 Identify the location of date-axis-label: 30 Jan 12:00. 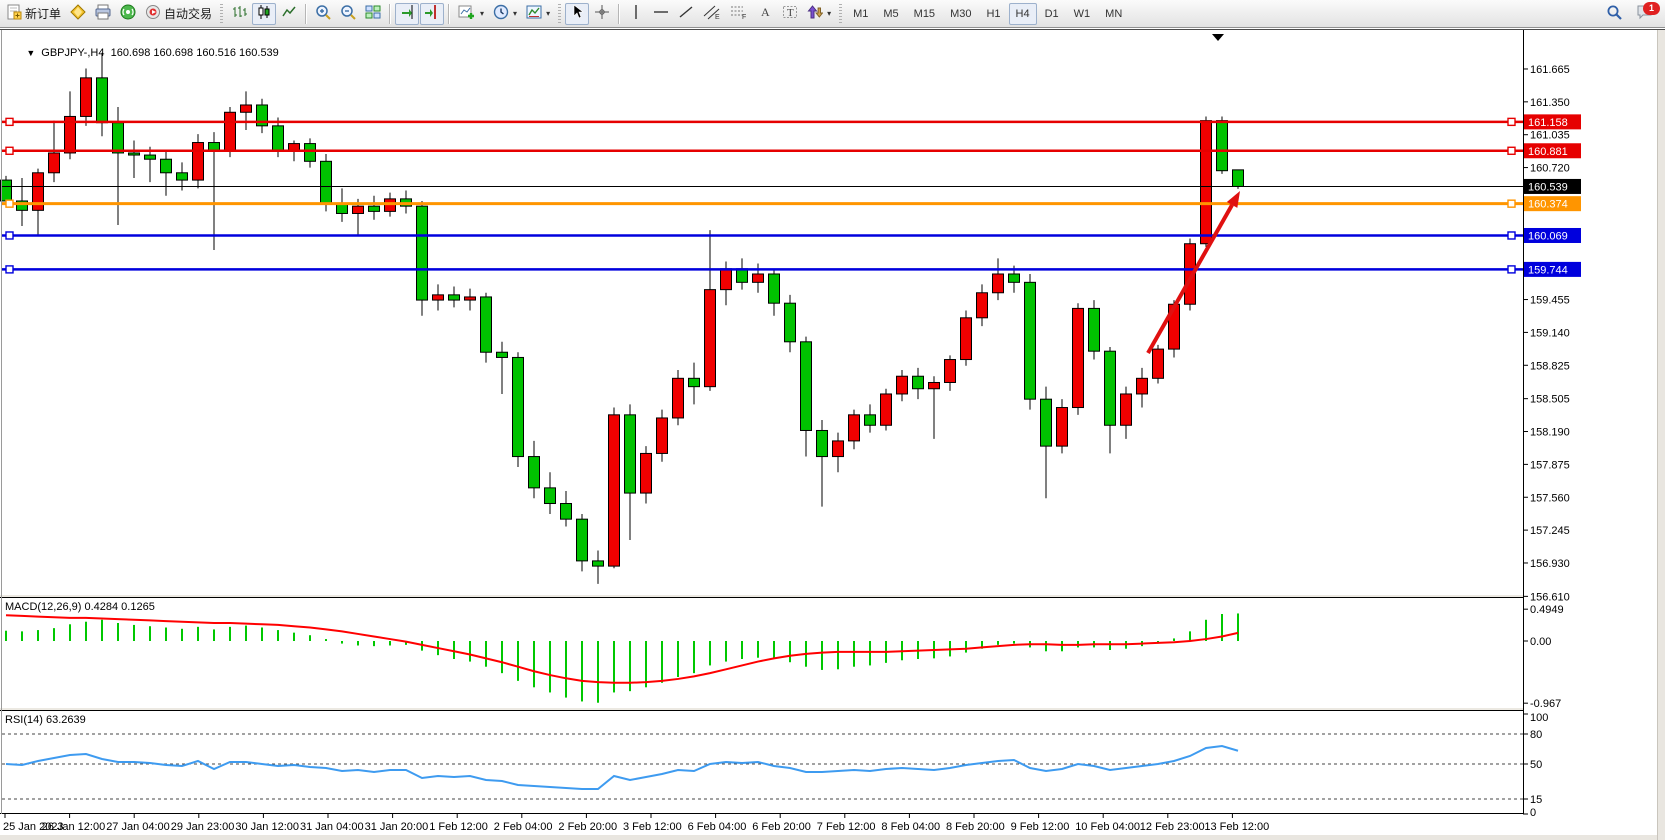
(267, 827).